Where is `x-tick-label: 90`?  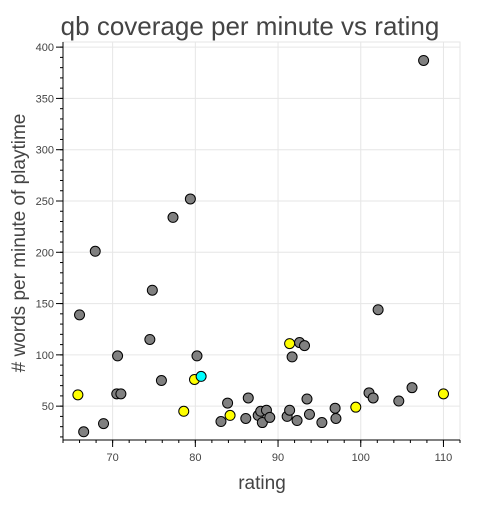
x-tick-label: 90 is located at coordinates (278, 458).